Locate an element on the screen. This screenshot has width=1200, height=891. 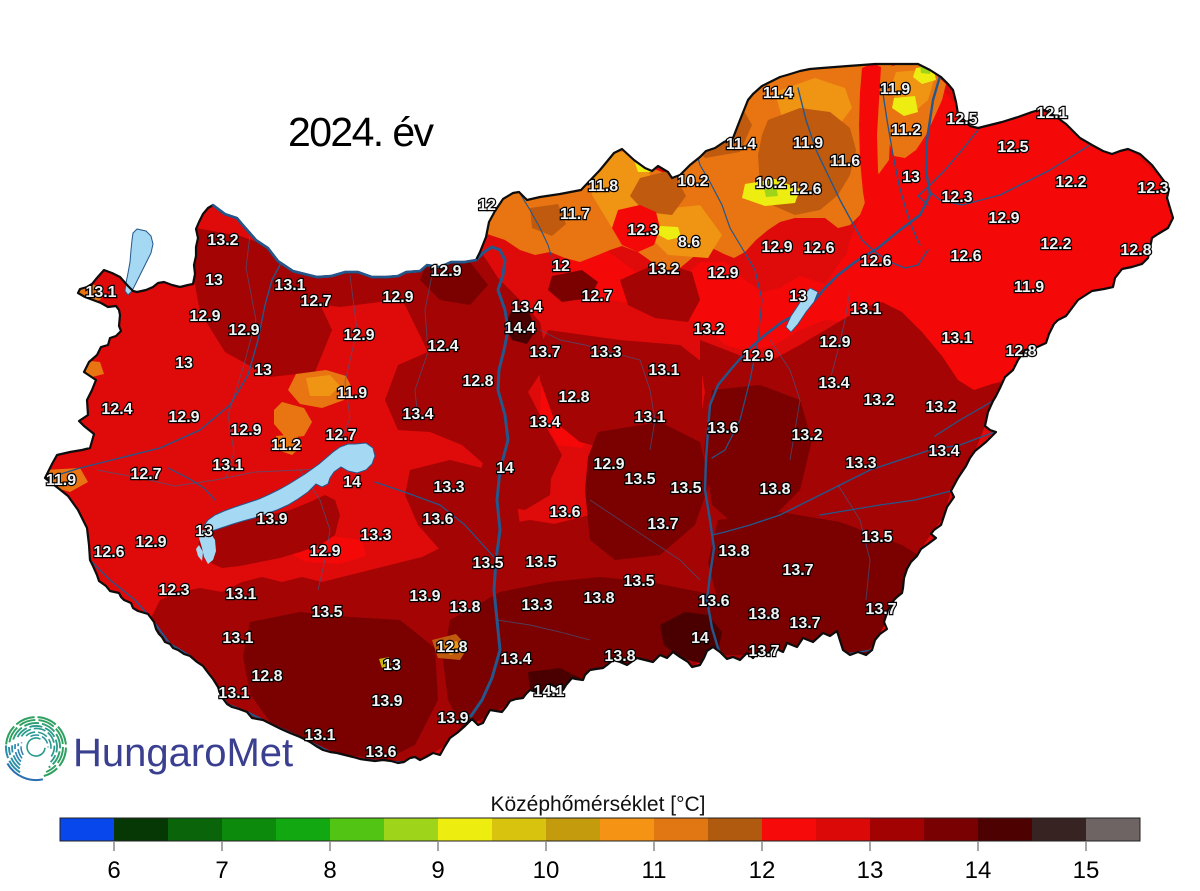
svg-text: 11 is located at coordinates (654, 870).